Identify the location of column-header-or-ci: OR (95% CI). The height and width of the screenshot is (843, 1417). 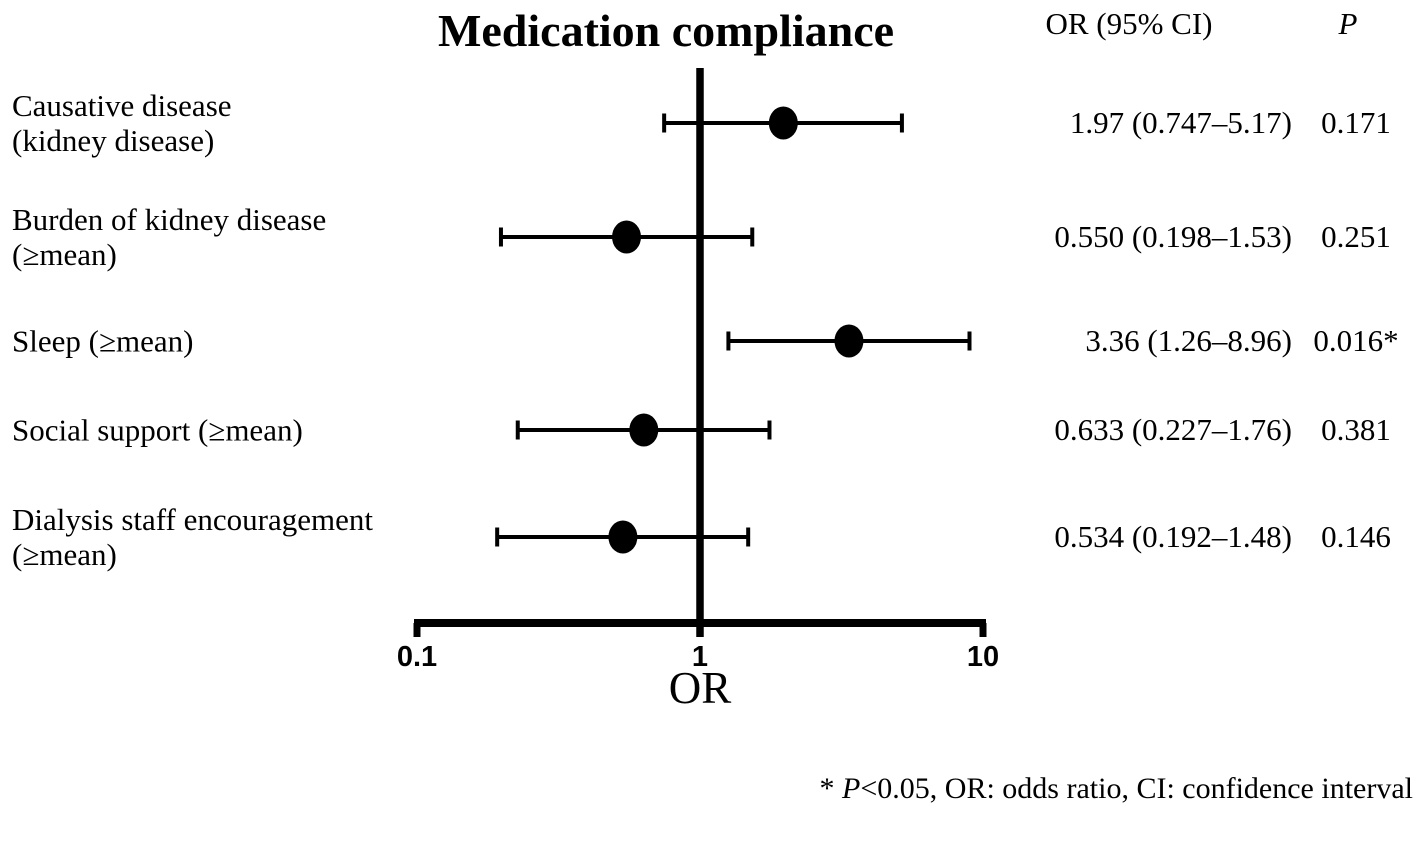
(1129, 23).